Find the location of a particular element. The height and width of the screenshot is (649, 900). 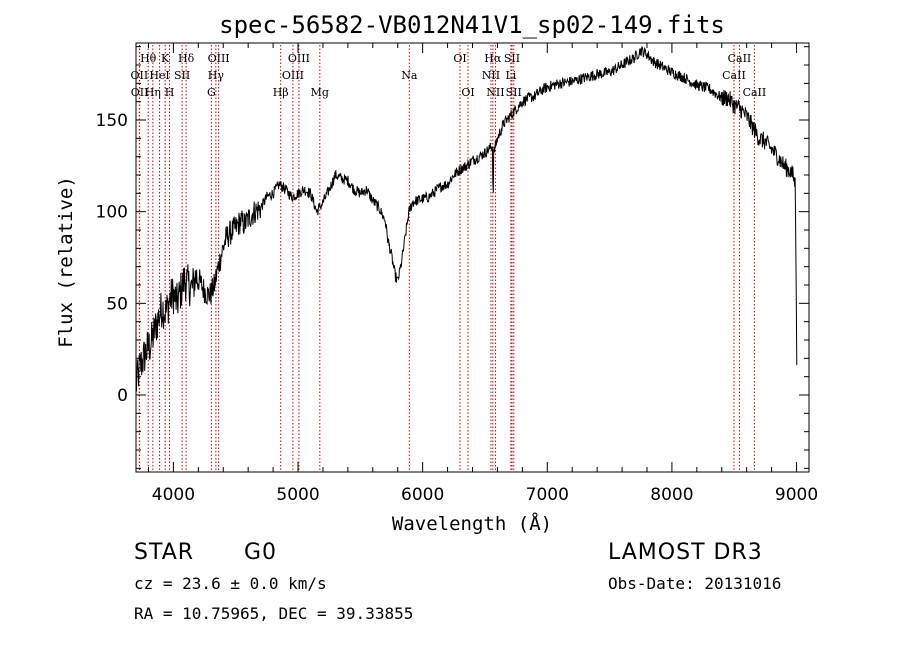

line-label: Hγ is located at coordinates (216, 75).